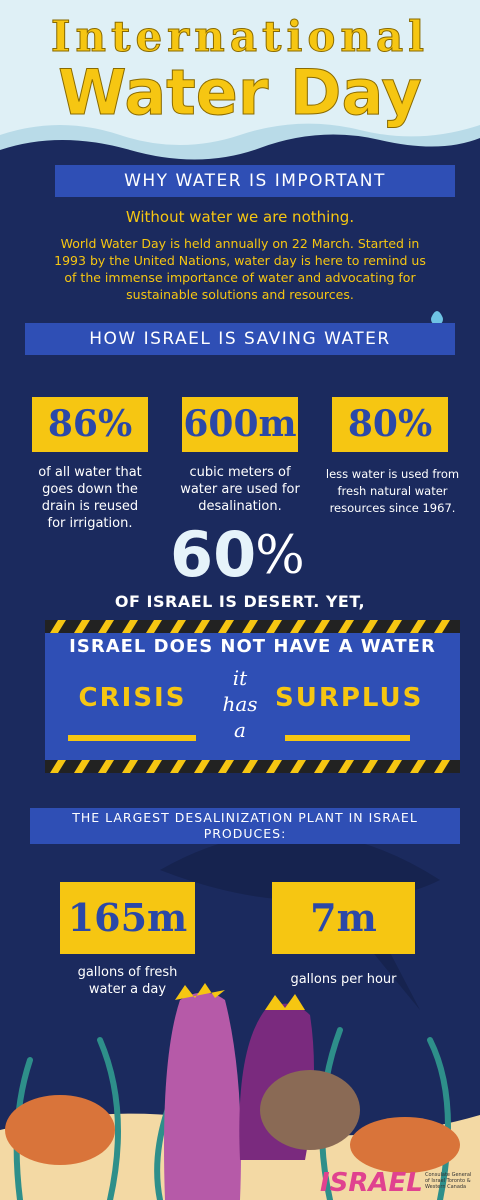  Describe the element at coordinates (240, 93) in the screenshot. I see `title: Water Day` at that location.